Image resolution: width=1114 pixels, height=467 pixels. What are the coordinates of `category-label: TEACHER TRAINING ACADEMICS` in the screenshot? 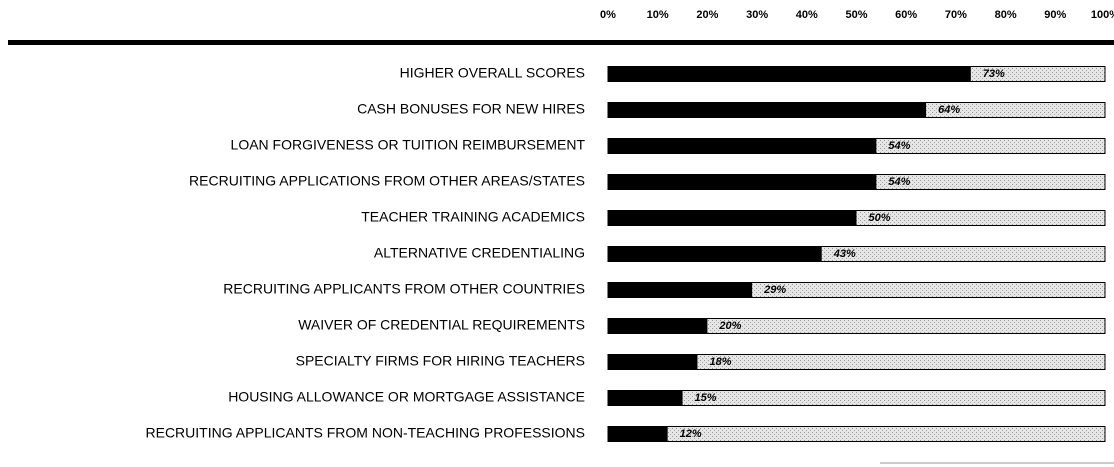 It's located at (473, 217).